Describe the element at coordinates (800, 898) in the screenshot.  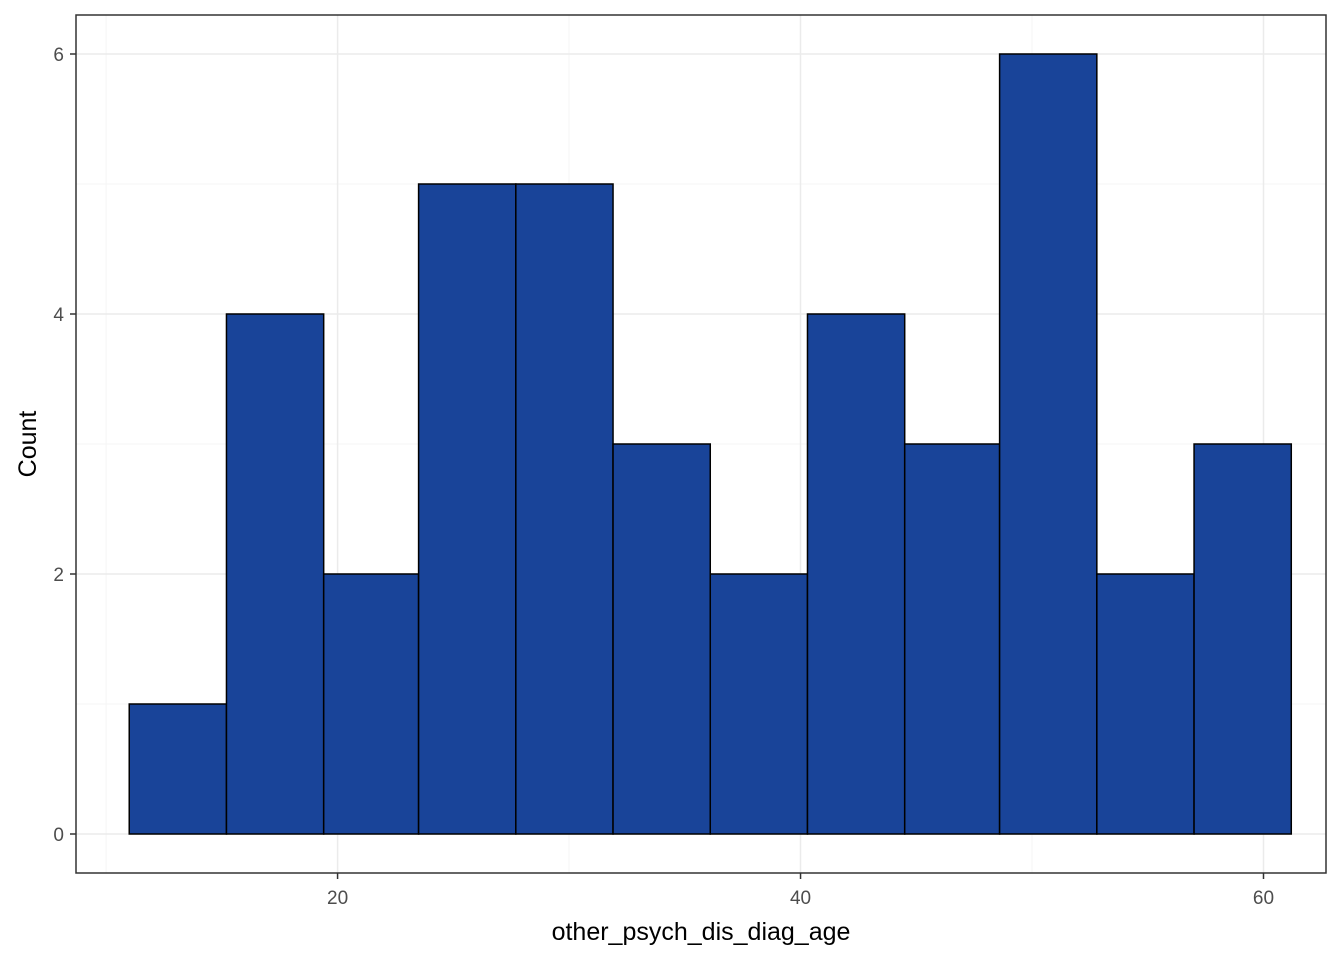
I see `x-tick-label: 40` at that location.